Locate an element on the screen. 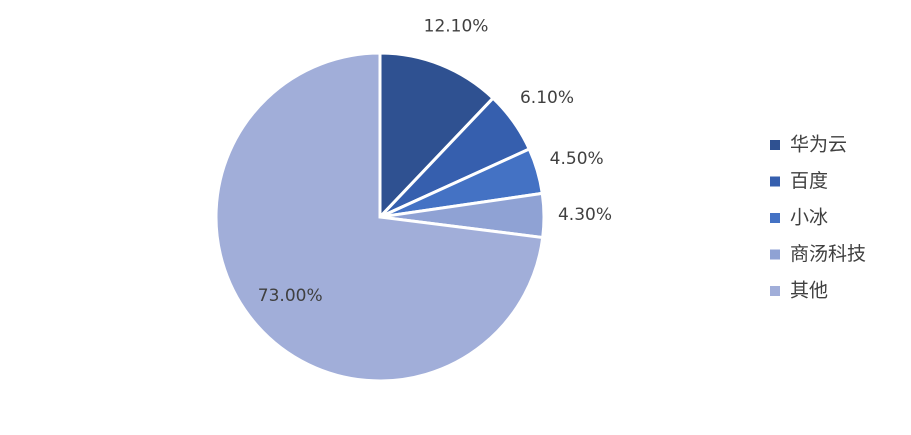  value-label: 6.10% is located at coordinates (547, 98).